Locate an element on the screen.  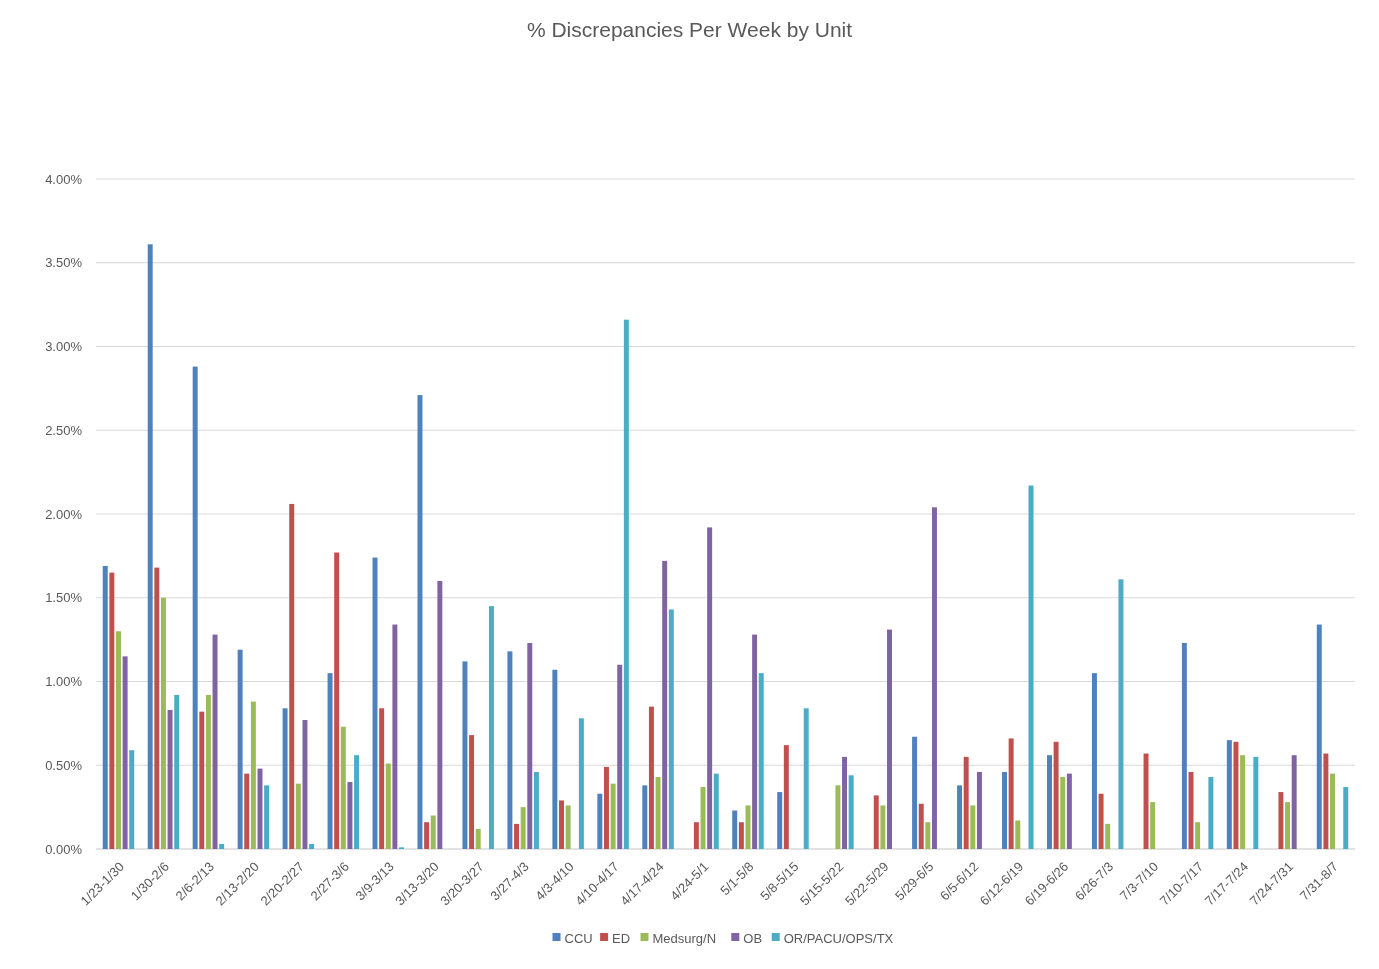
y-tick-label: 1.00% is located at coordinates (64, 682).